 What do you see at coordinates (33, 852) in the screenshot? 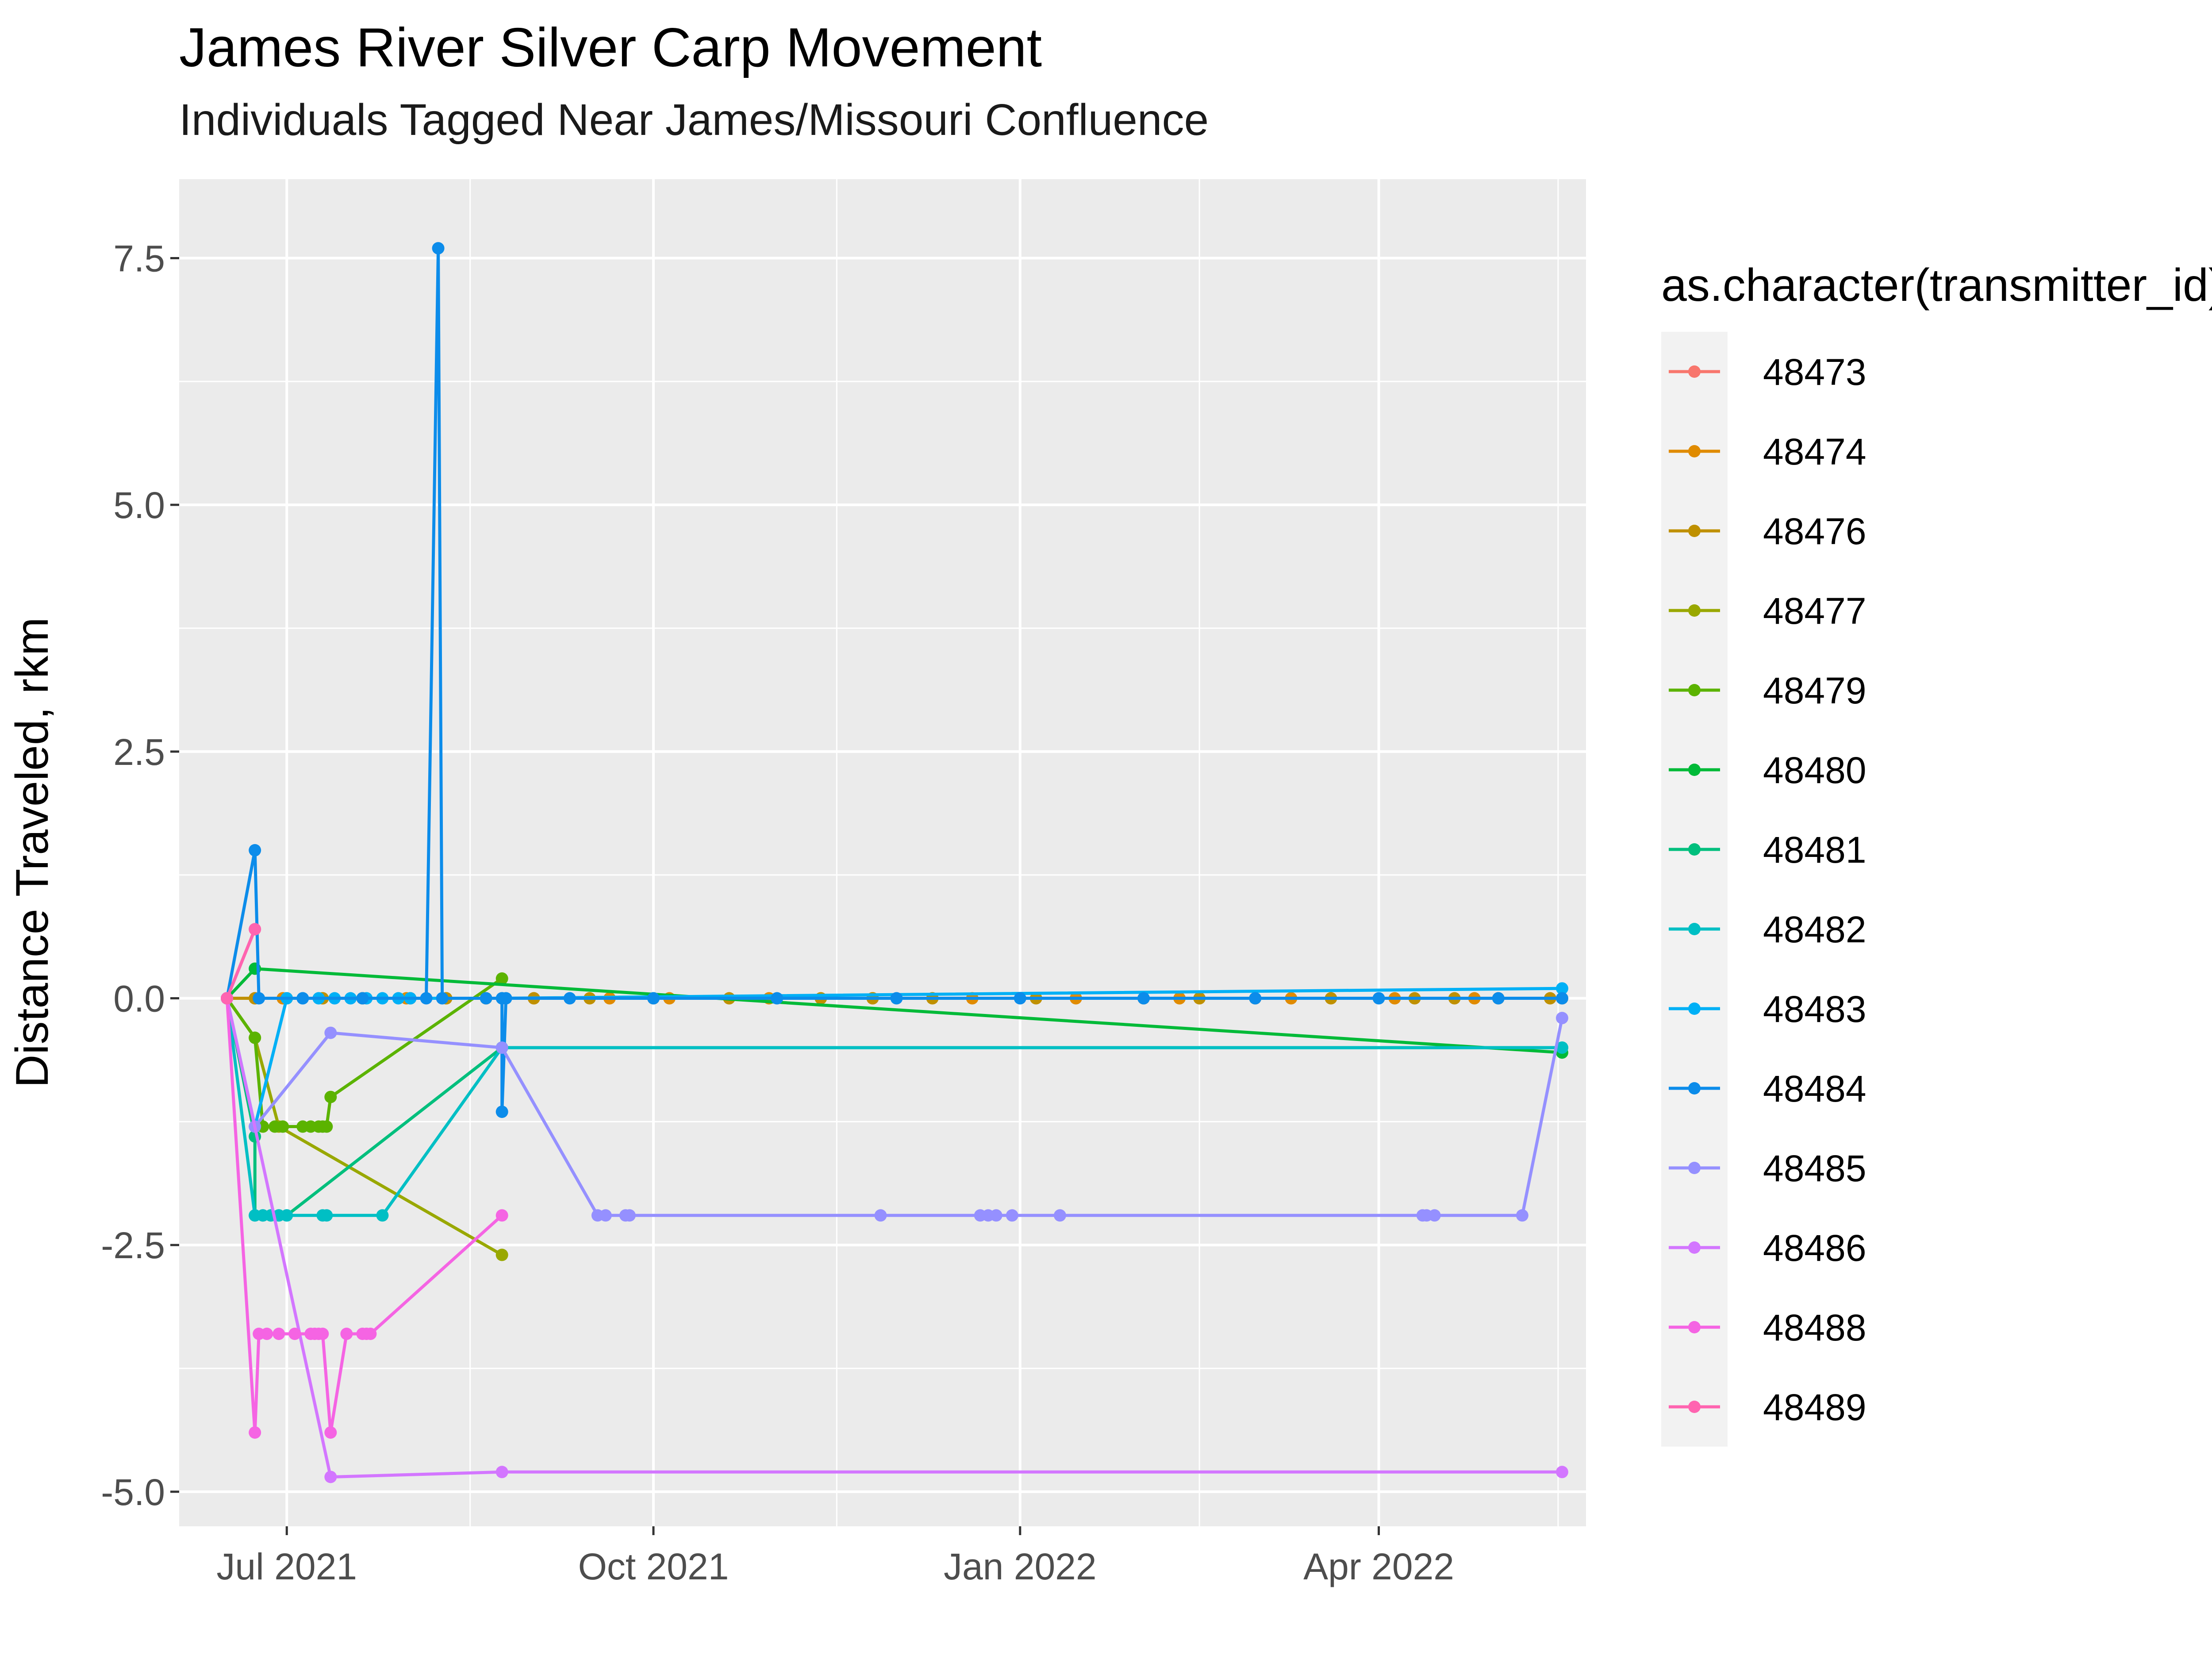
I see `y-axis-title: Distance Traveled, rkm` at bounding box center [33, 852].